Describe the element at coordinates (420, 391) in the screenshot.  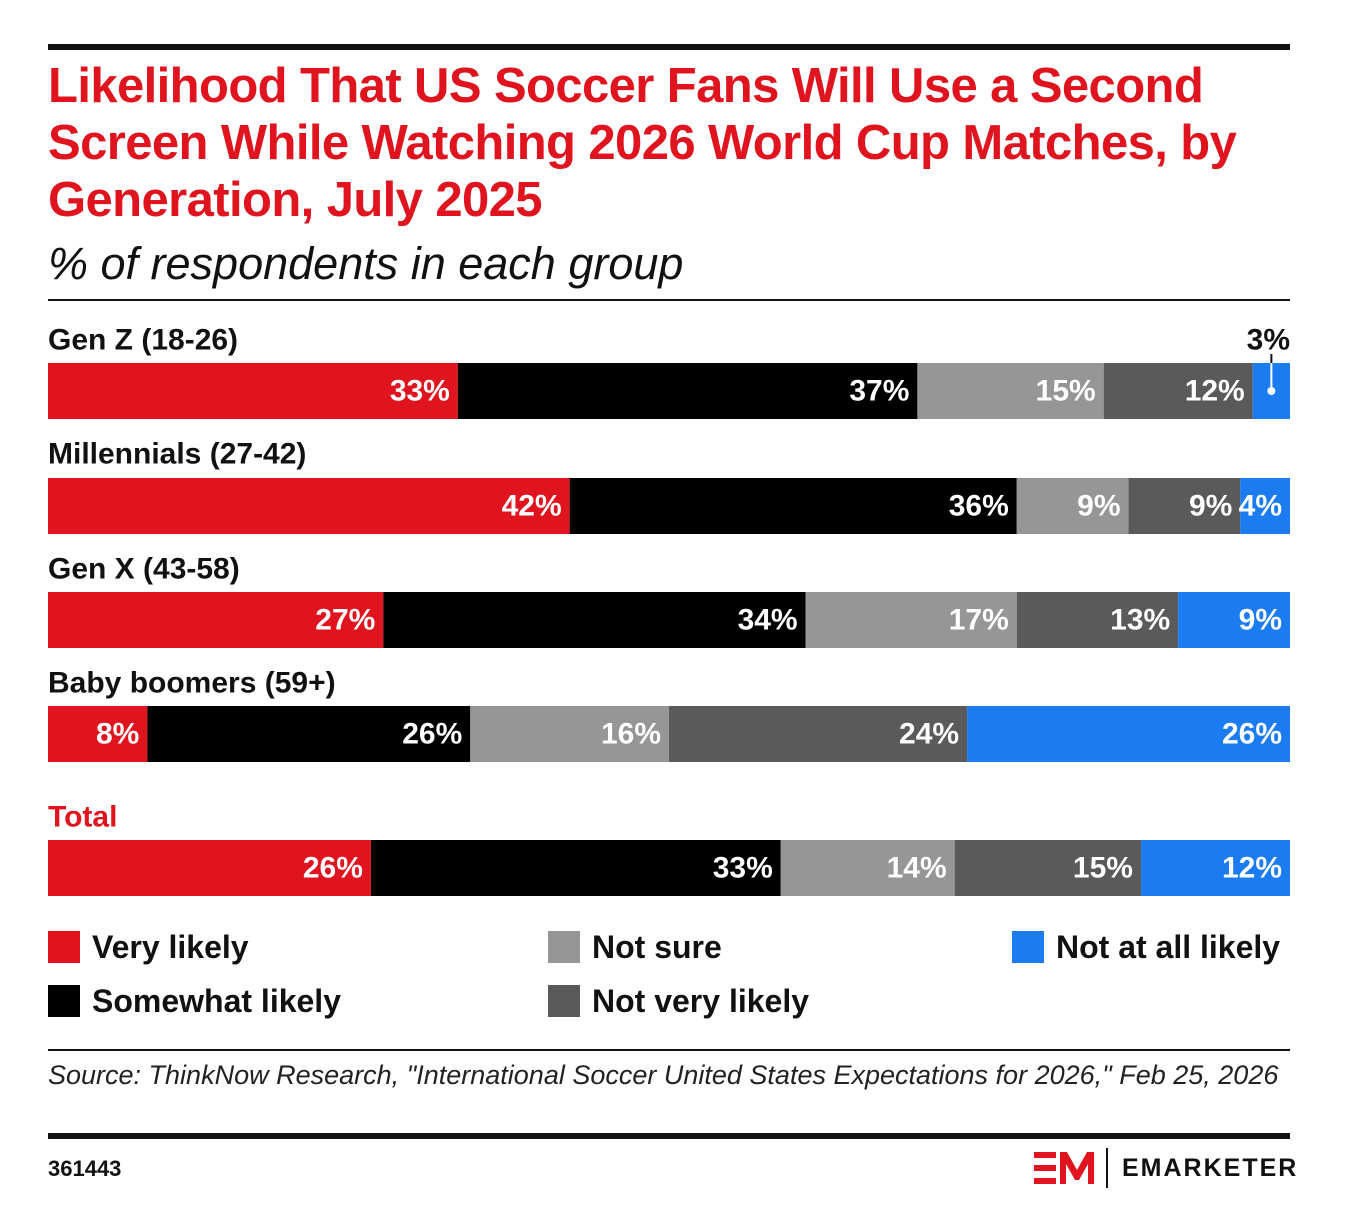
I see `data-label-gen-z-18-26-very-likely: 33%` at that location.